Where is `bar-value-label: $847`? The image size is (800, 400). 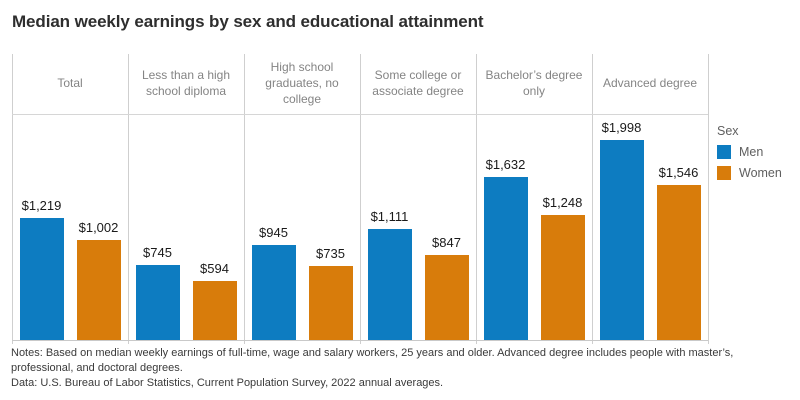
bar-value-label: $847 is located at coordinates (446, 242).